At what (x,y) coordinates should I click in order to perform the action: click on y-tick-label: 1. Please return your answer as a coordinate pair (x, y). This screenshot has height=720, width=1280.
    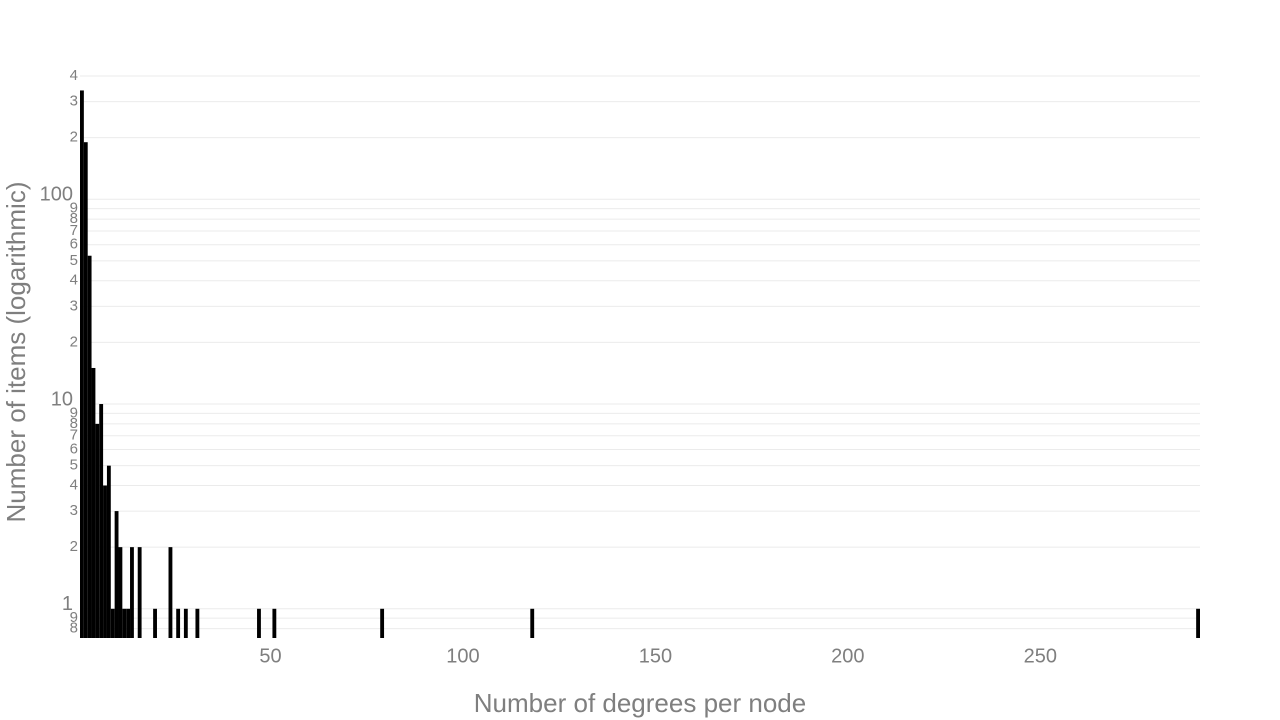
    Looking at the image, I should click on (67, 604).